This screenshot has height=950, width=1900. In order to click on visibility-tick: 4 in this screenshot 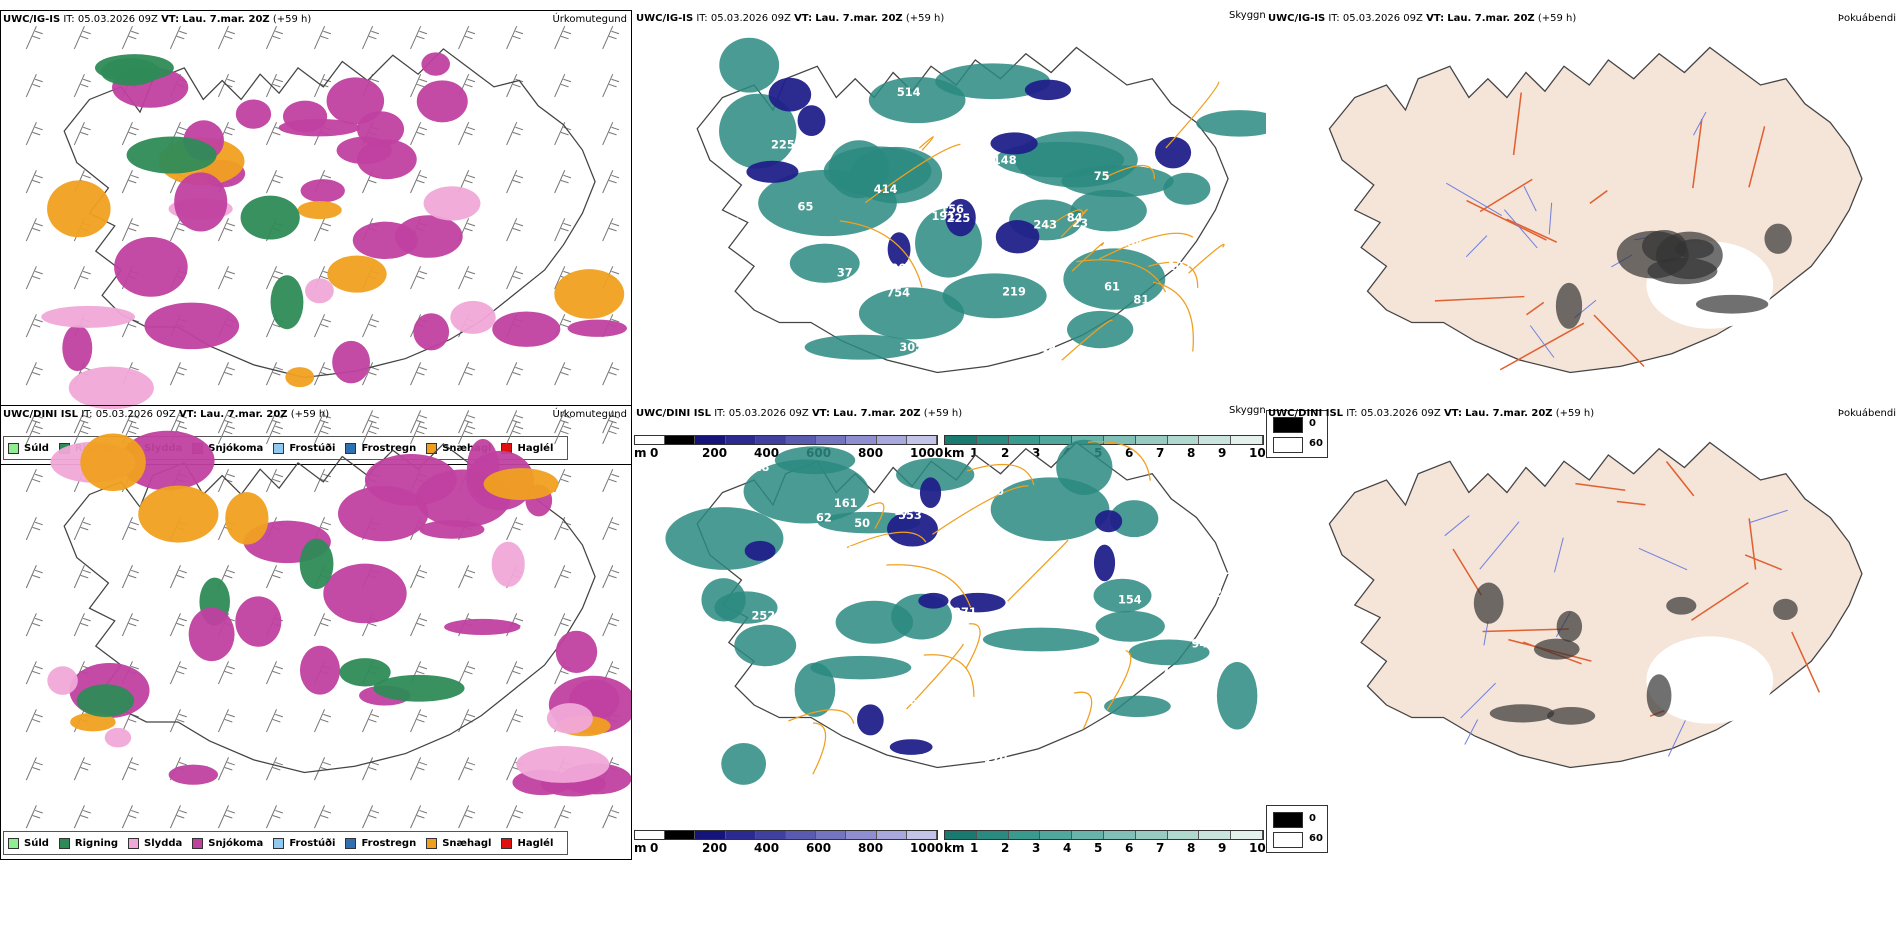, I will do `click(1067, 848)`.